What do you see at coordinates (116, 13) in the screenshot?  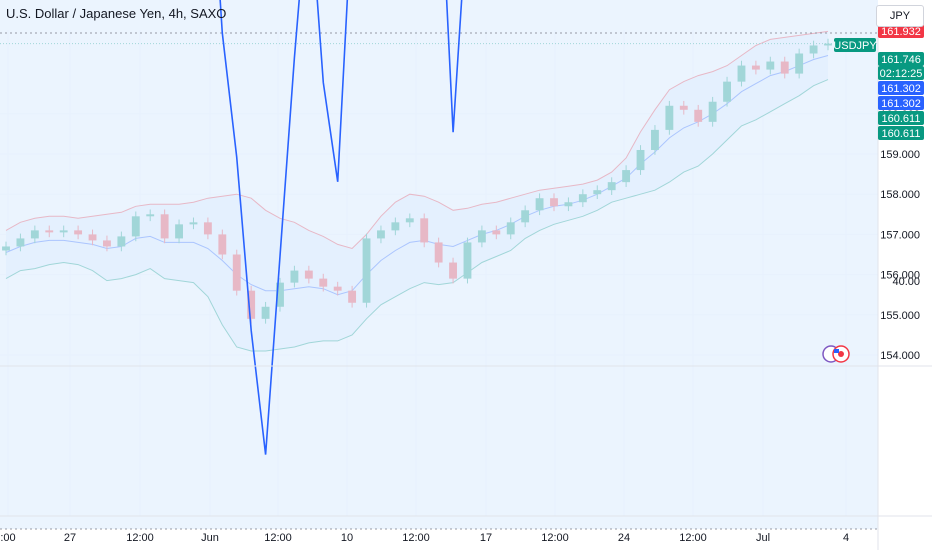 I see `chart-title: U.S. Dollar / Japanese Yen, 4h, SAXO` at bounding box center [116, 13].